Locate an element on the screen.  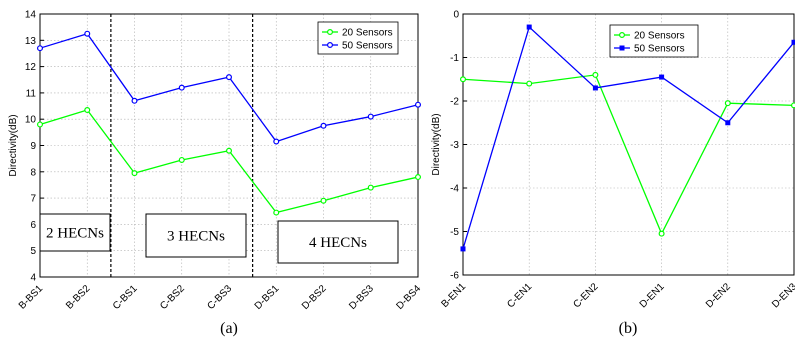
x-tick-label: C-BS1 is located at coordinates (125, 297).